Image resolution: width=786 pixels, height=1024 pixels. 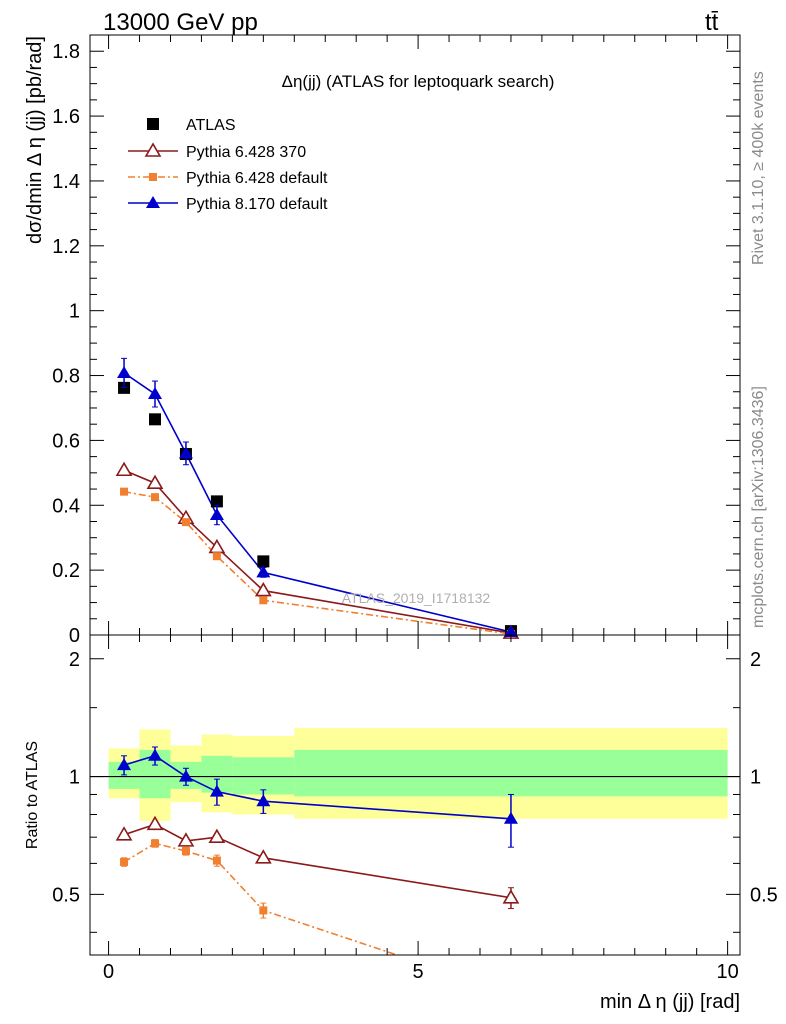 I want to click on ratio-y-axis-label: Ratio to ATLAS, so click(x=32, y=795).